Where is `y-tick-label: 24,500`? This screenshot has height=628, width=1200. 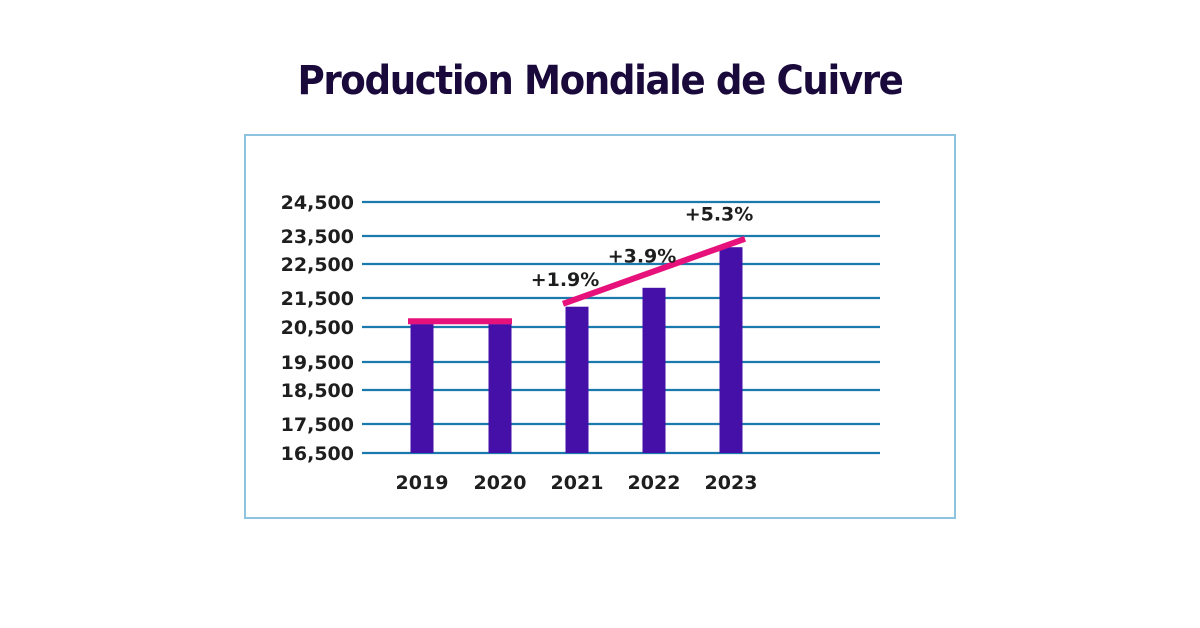
y-tick-label: 24,500 is located at coordinates (317, 203).